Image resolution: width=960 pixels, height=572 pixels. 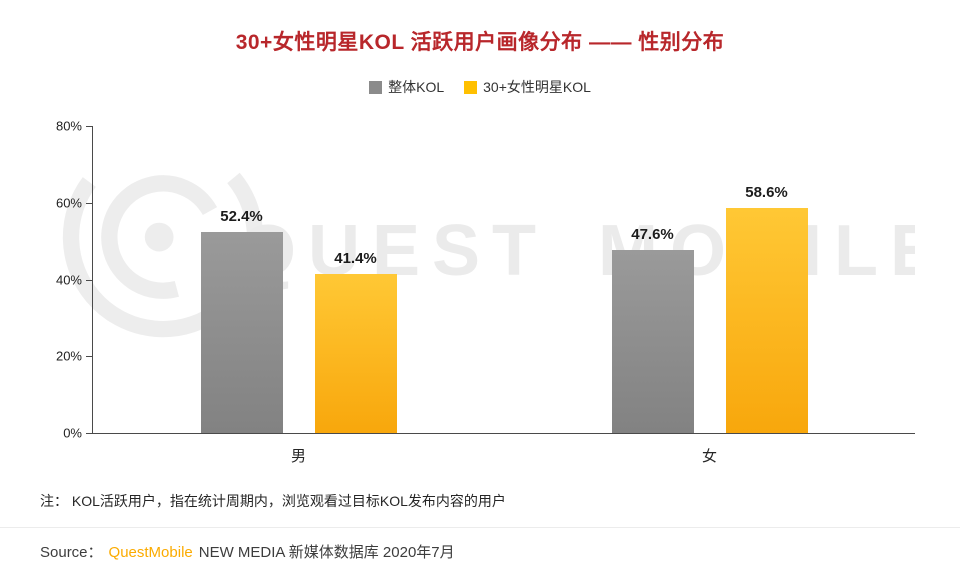 I want to click on bar-30+女性明星KOL-男: 41.4%, so click(x=355, y=341).